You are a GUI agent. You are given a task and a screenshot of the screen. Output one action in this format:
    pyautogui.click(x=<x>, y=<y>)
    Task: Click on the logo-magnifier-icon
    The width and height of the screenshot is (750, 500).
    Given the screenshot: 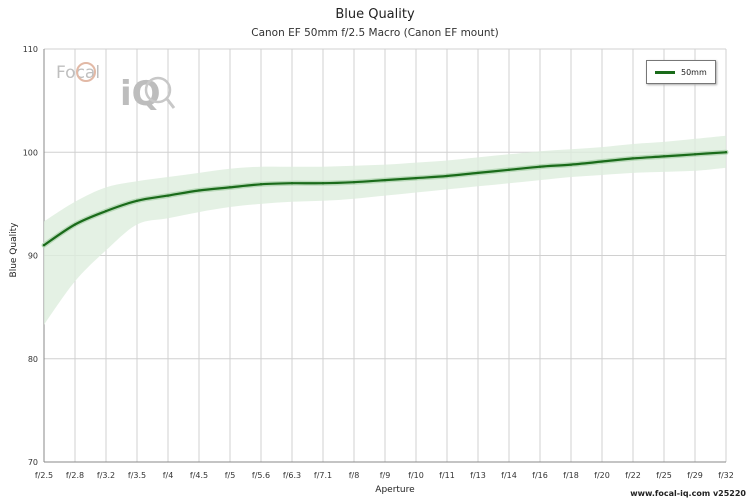 What is the action you would take?
    pyautogui.click(x=158, y=90)
    